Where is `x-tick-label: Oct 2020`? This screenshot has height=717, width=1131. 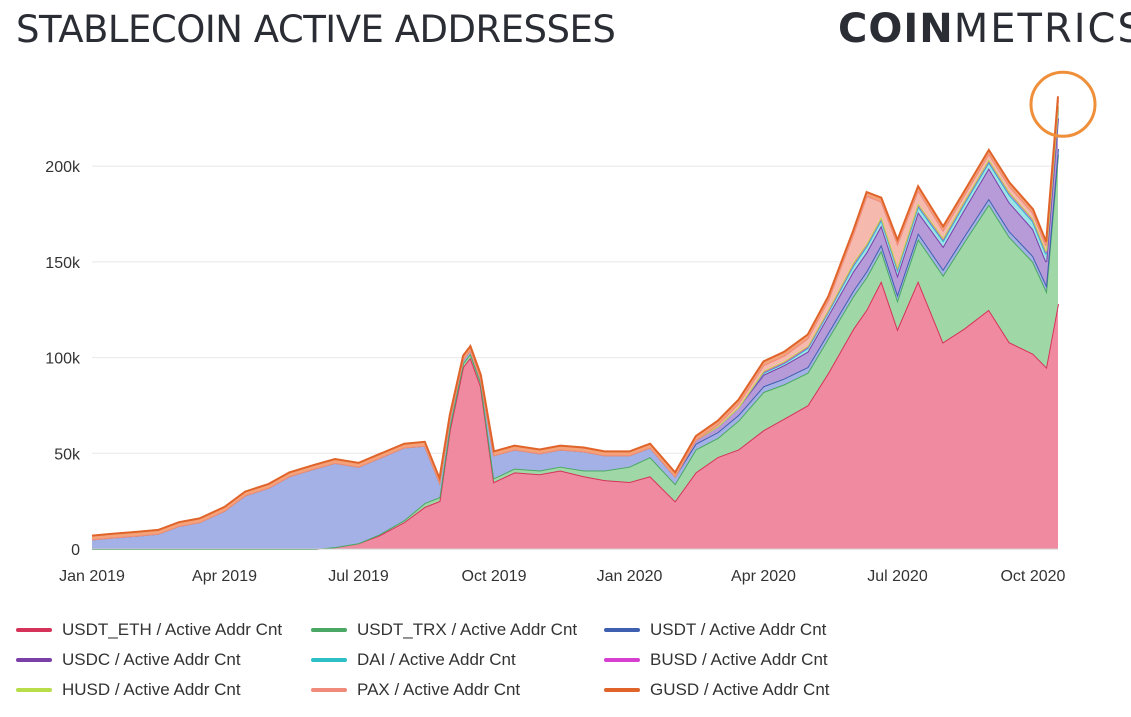 x-tick-label: Oct 2020 is located at coordinates (1032, 576).